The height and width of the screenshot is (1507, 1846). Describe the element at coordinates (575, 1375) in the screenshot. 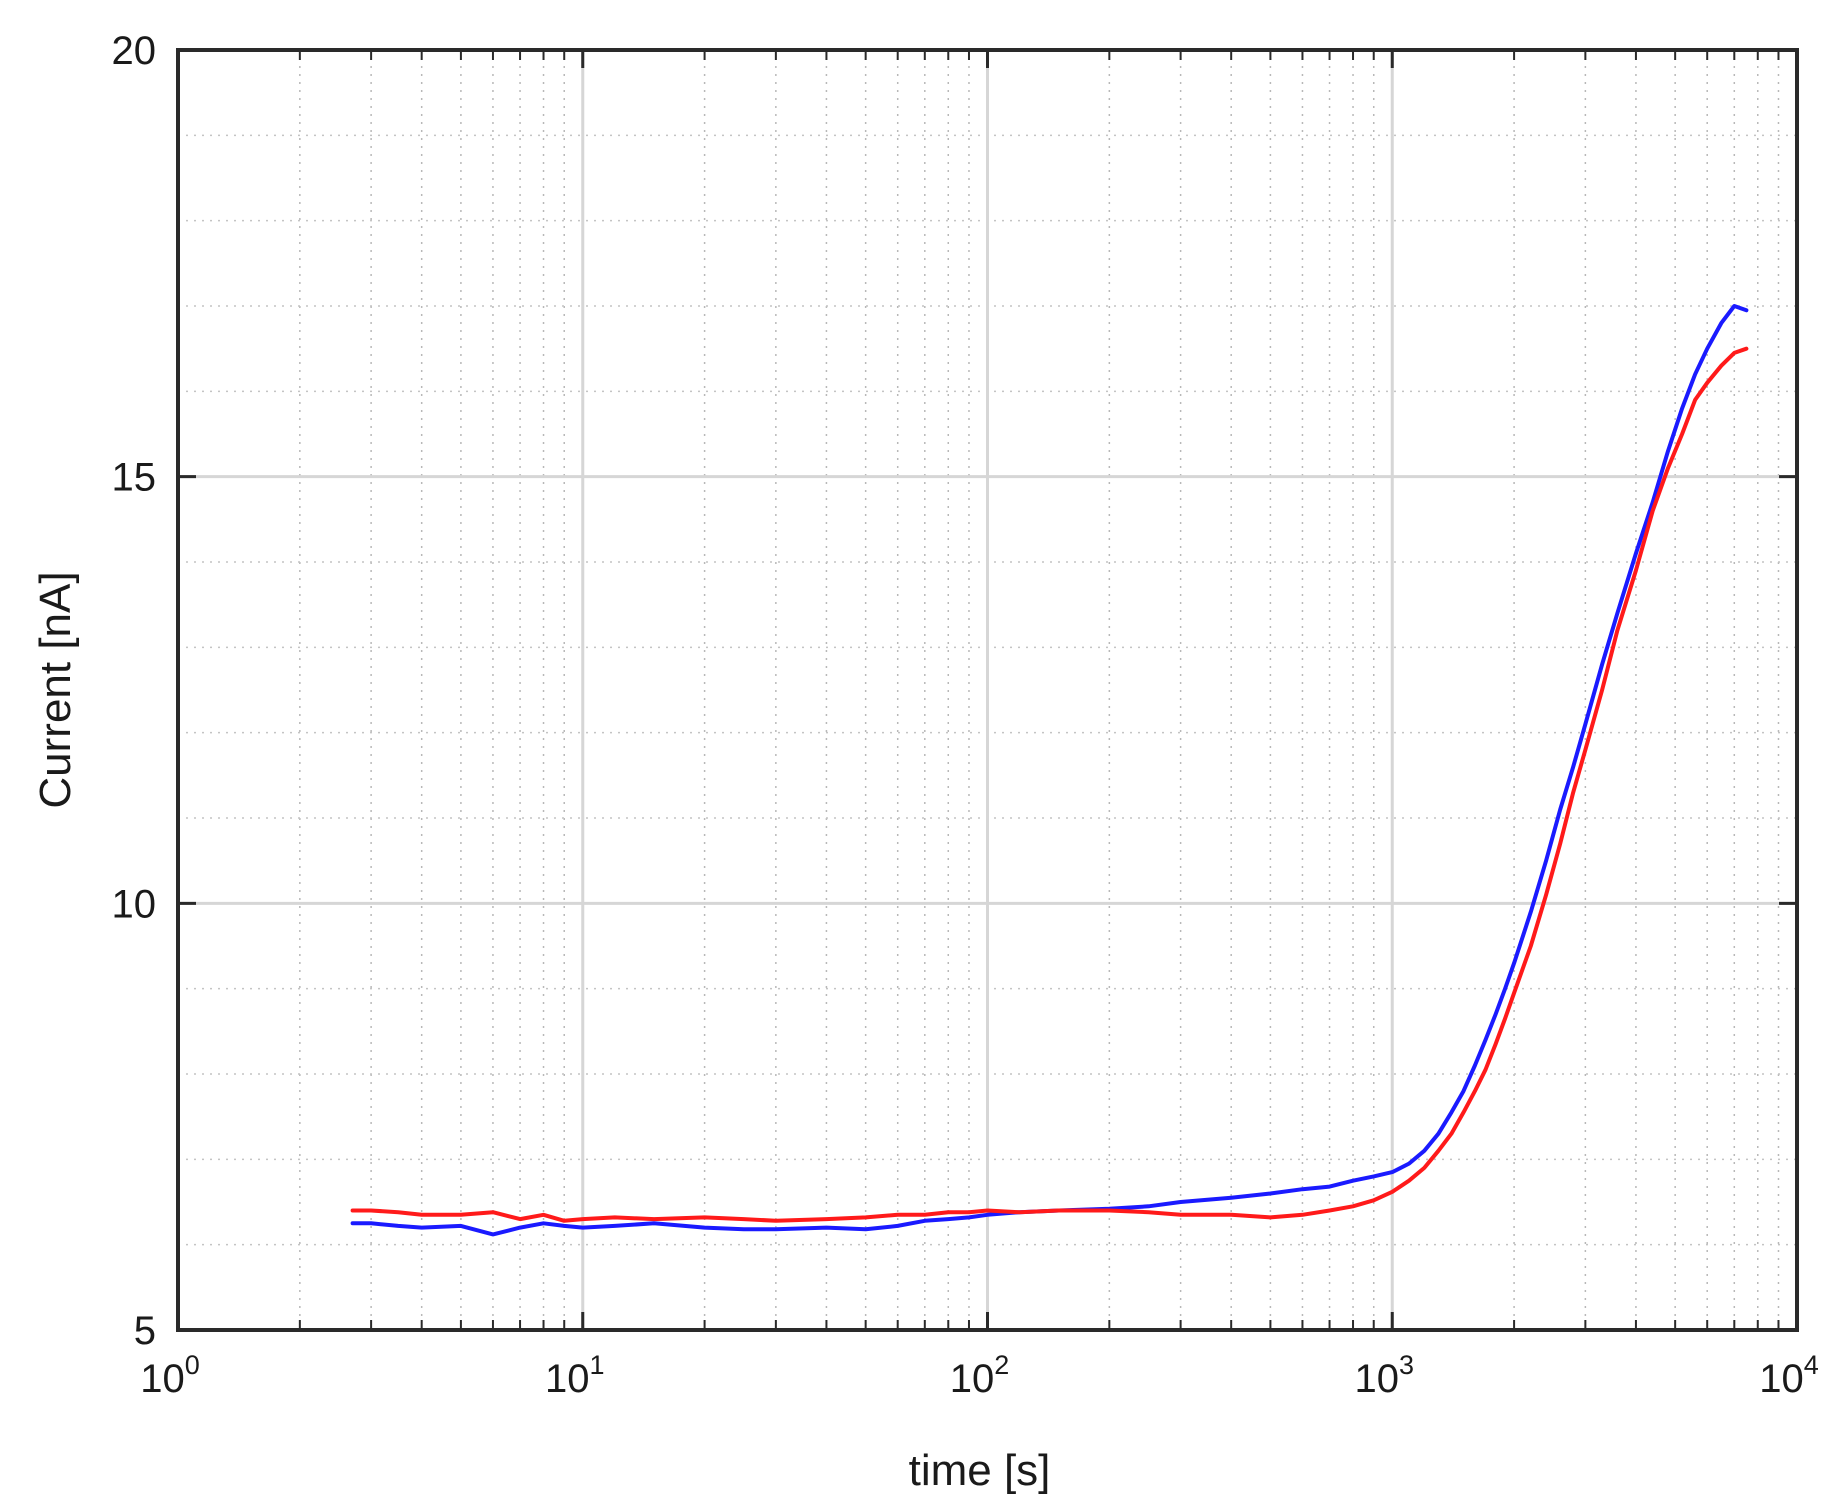

I see `x-tick-label: 10¹` at that location.